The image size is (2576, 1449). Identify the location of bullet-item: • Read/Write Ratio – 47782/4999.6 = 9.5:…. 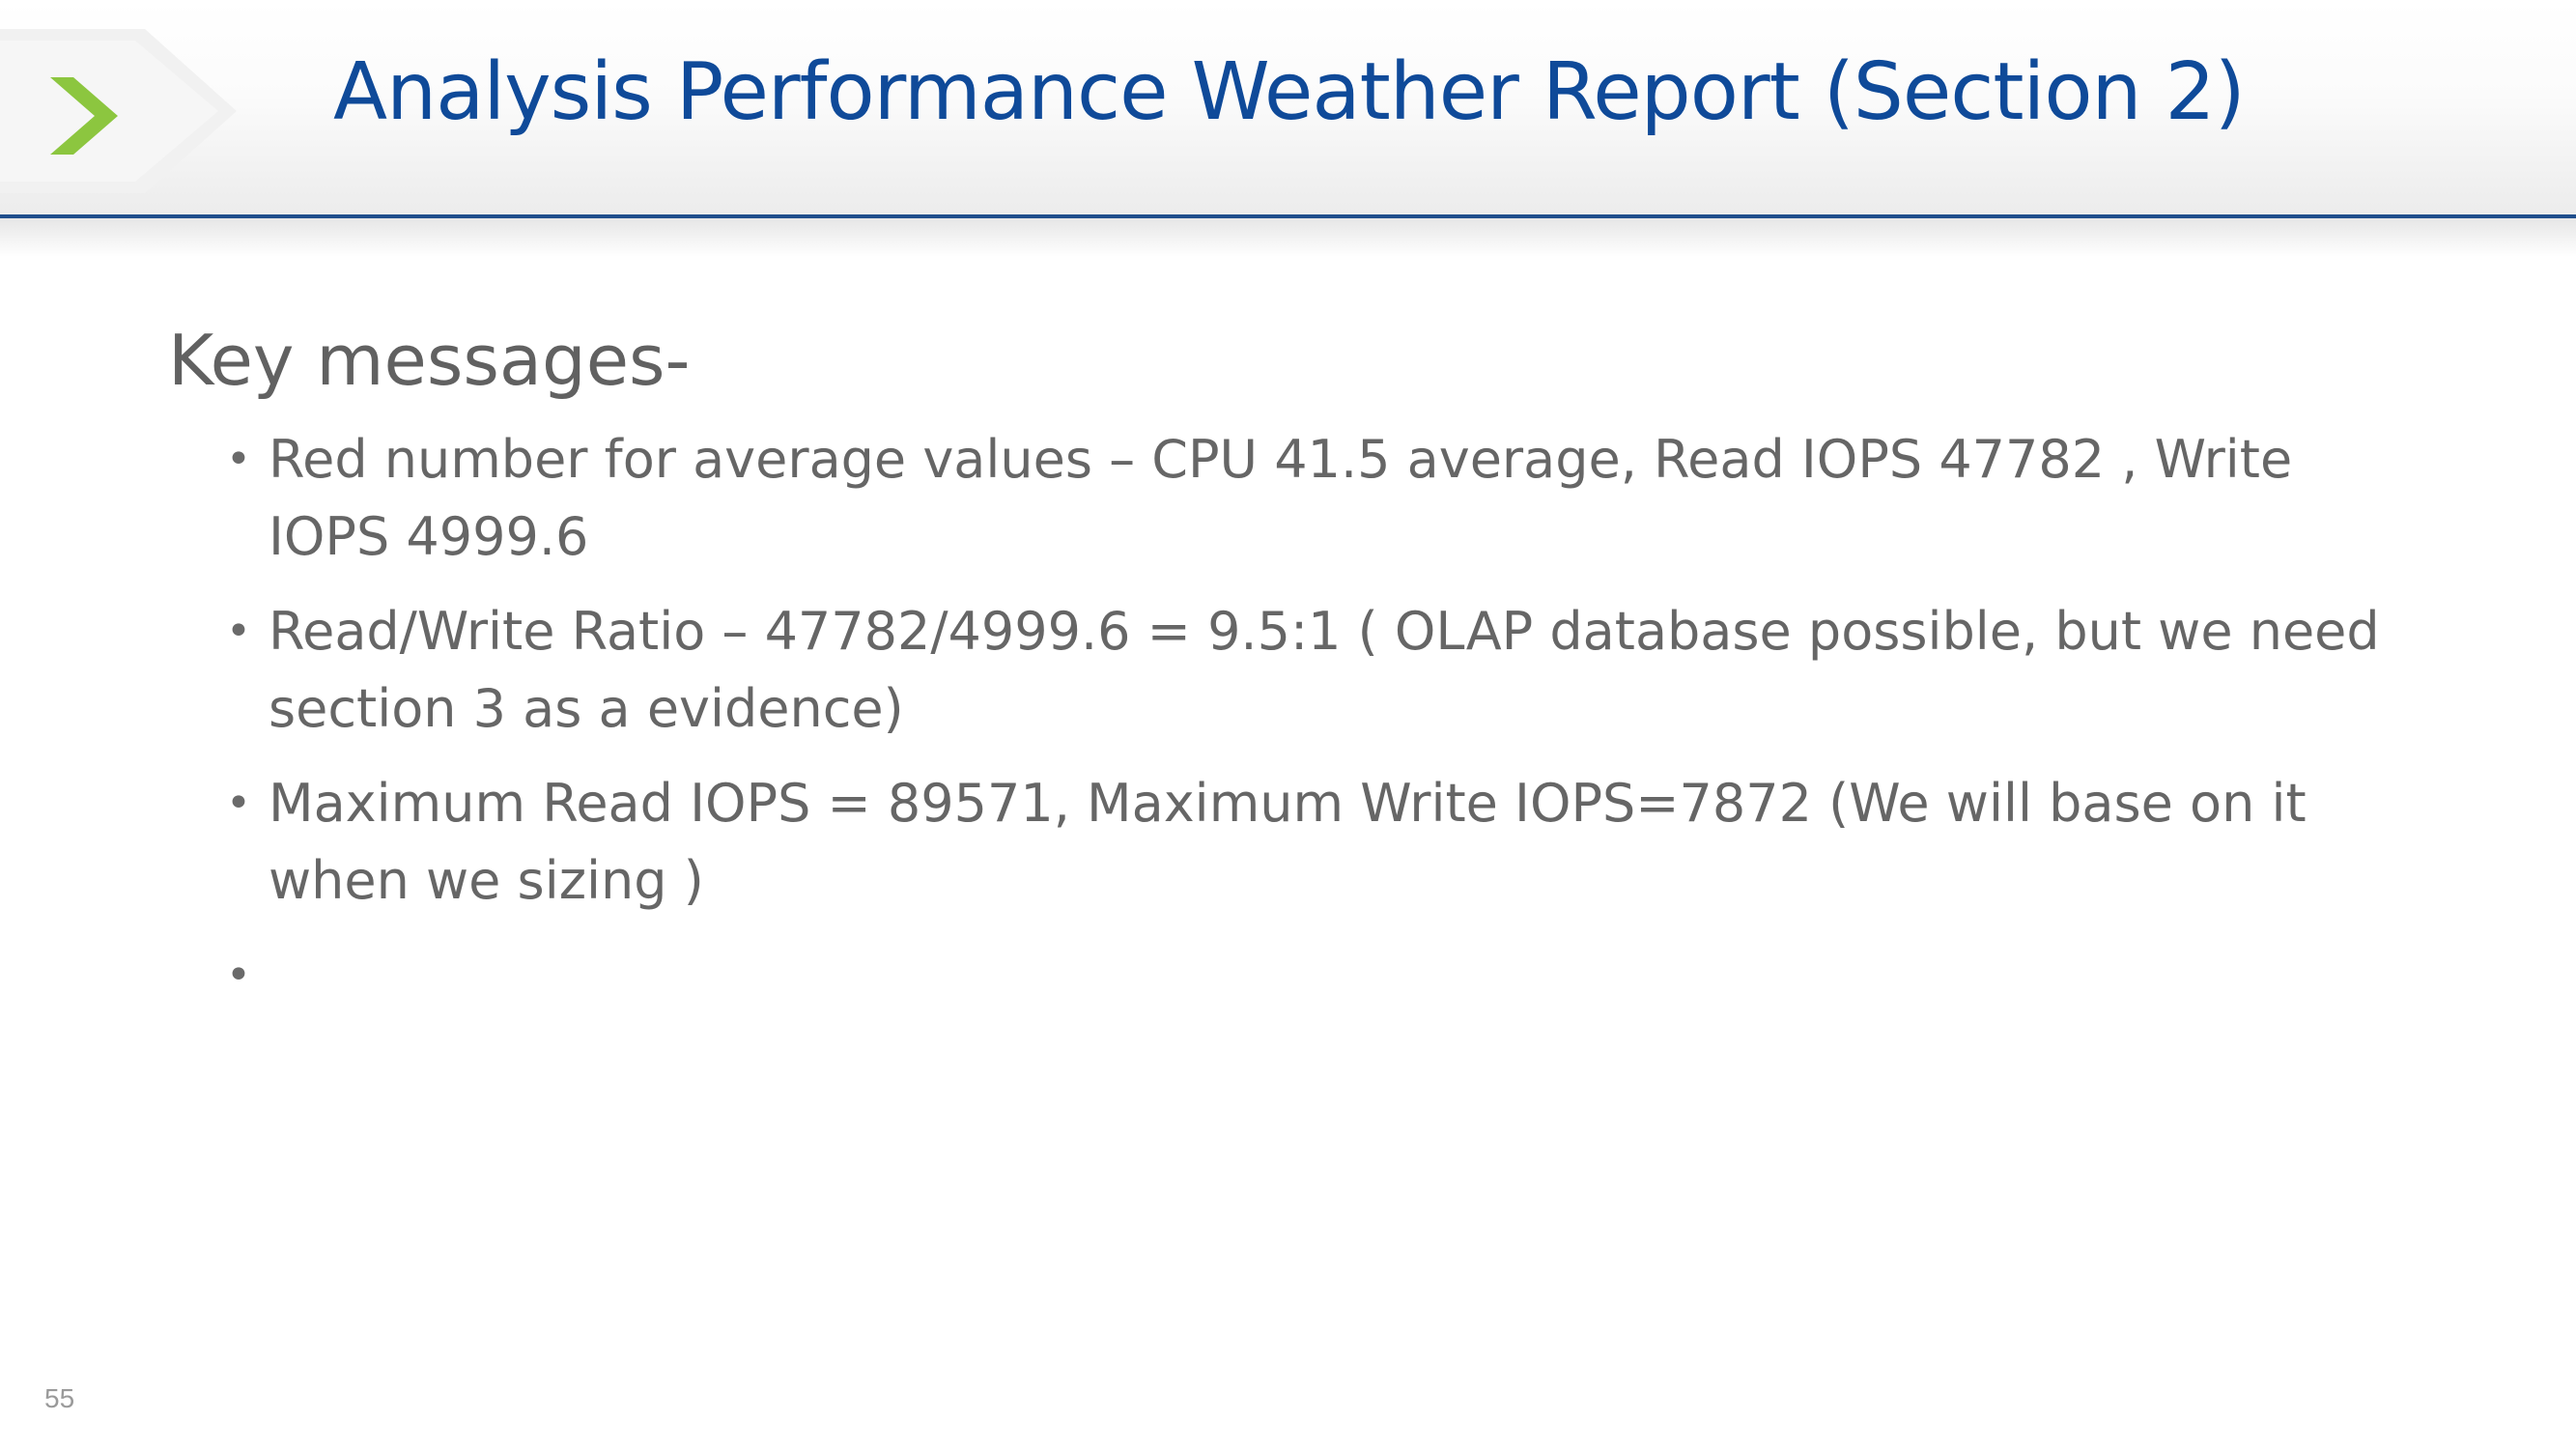
(1293, 670).